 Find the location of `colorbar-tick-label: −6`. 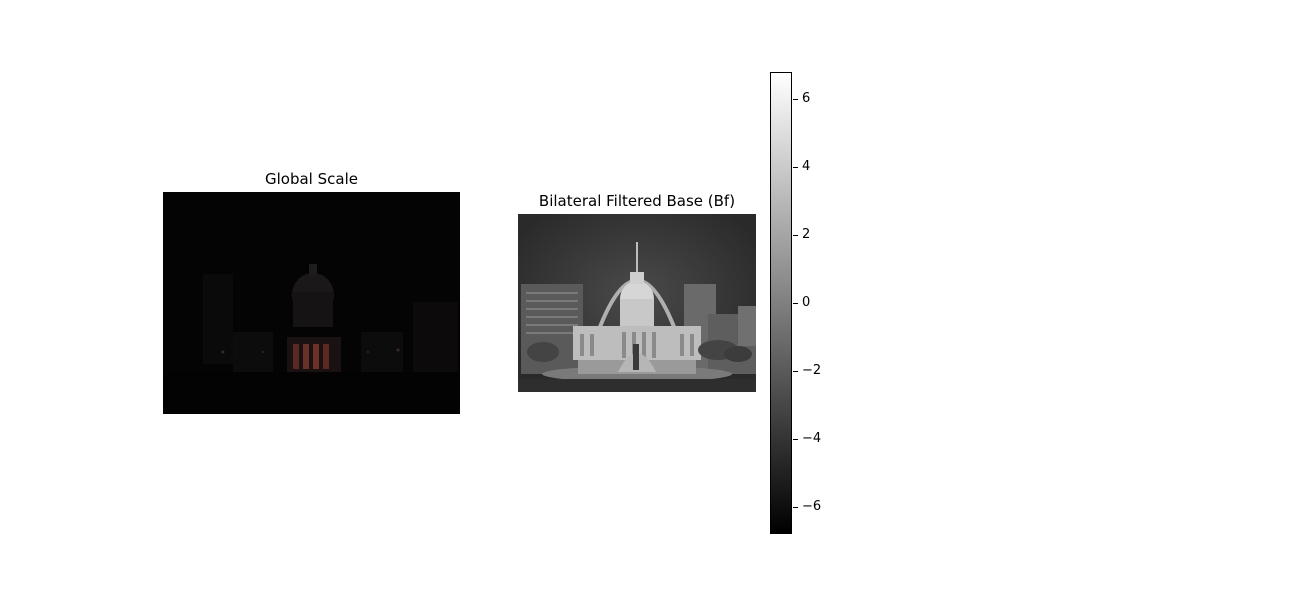

colorbar-tick-label: −6 is located at coordinates (812, 506).